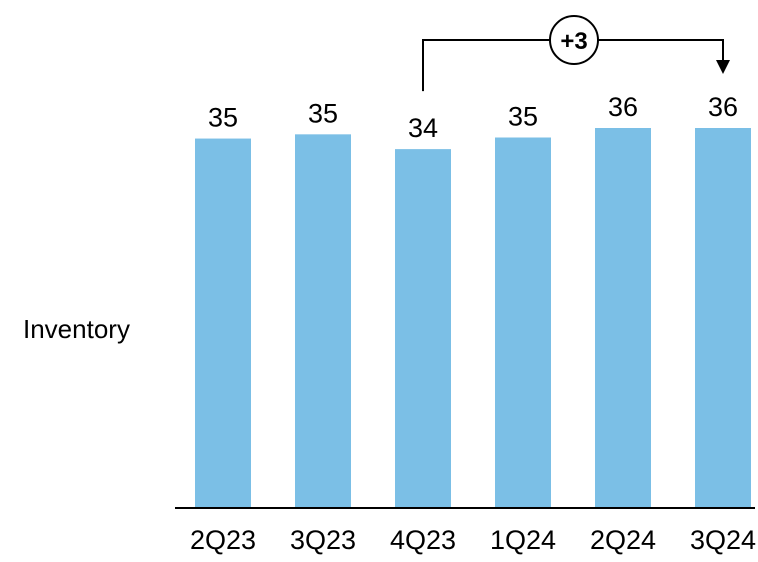  What do you see at coordinates (423, 128) in the screenshot?
I see `data-label-4Q23: 34` at bounding box center [423, 128].